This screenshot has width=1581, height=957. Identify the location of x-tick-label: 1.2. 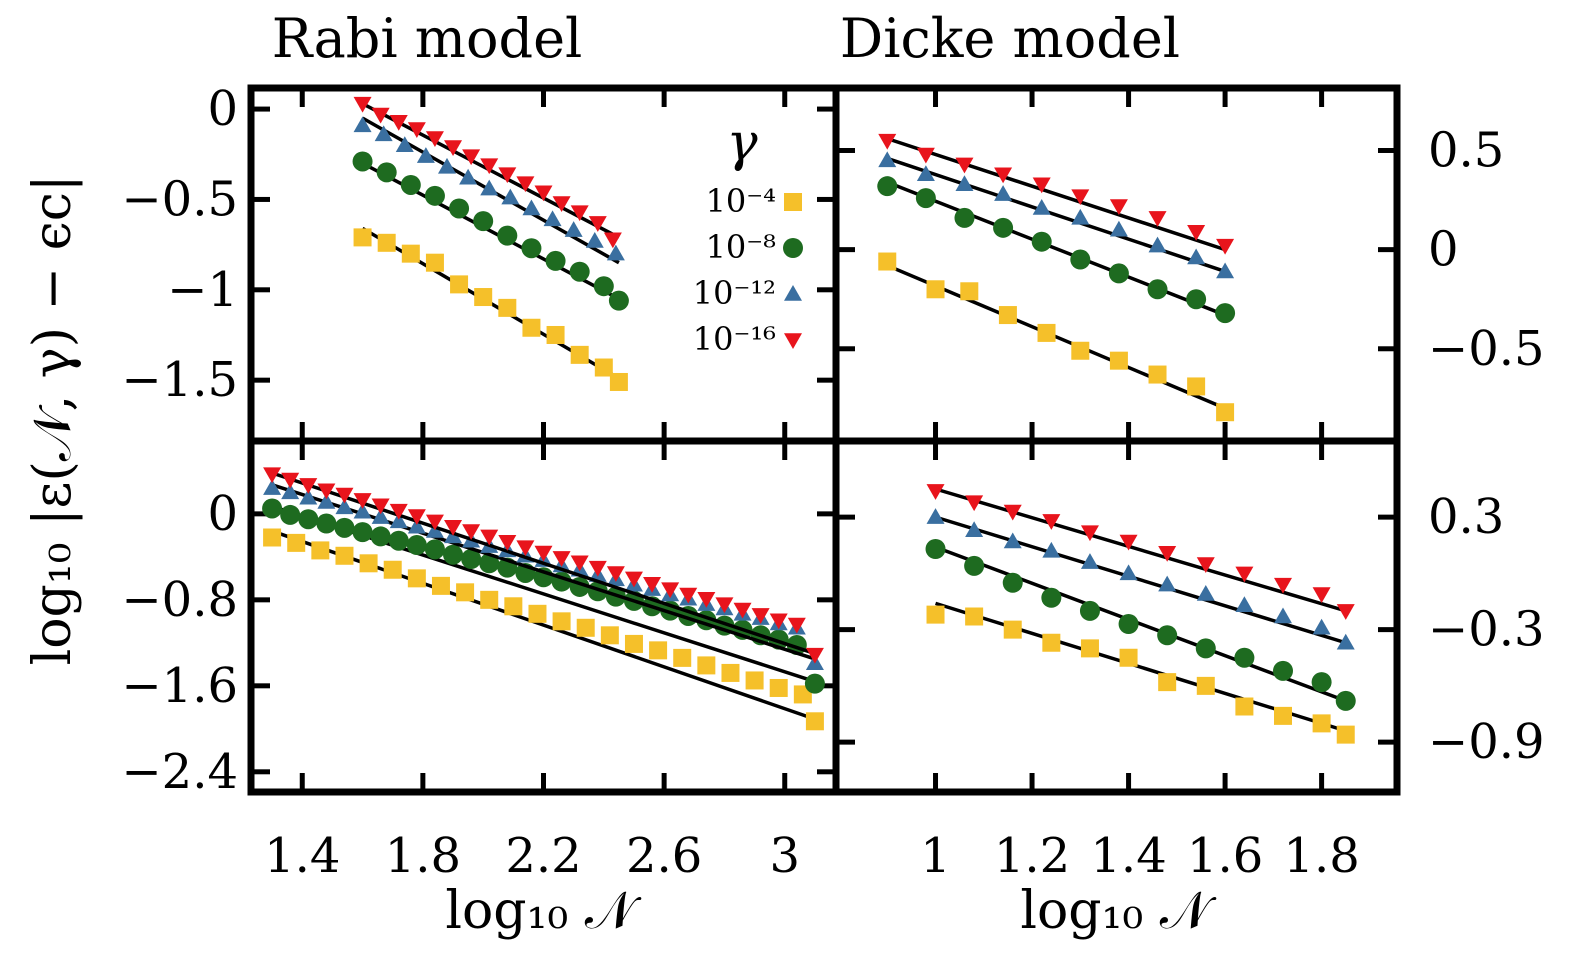
(1032, 856).